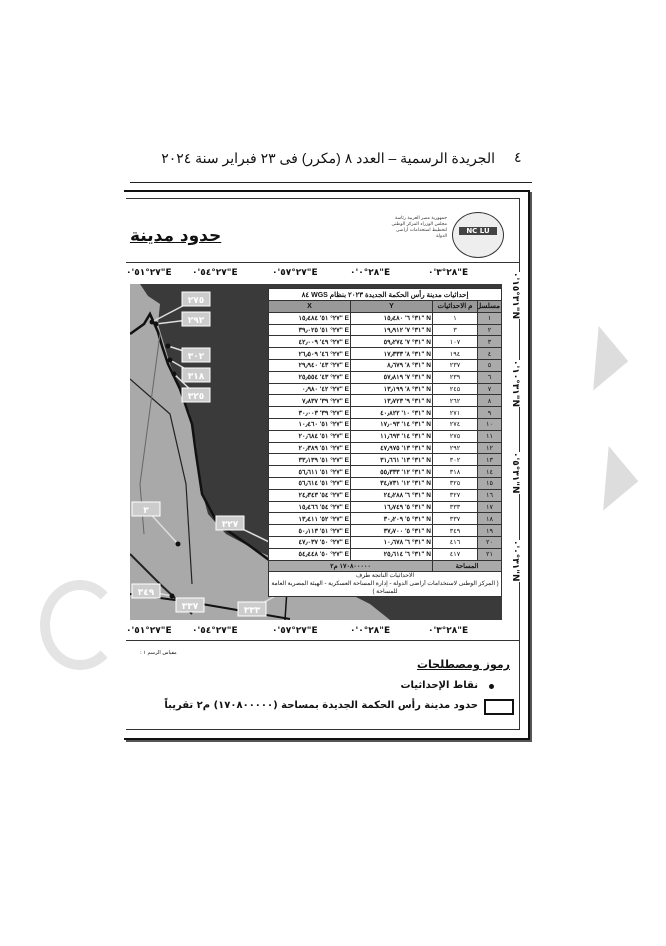 The width and height of the screenshot is (666, 946). I want to click on legend-item: نقاط الإحداثيات, so click(439, 685).